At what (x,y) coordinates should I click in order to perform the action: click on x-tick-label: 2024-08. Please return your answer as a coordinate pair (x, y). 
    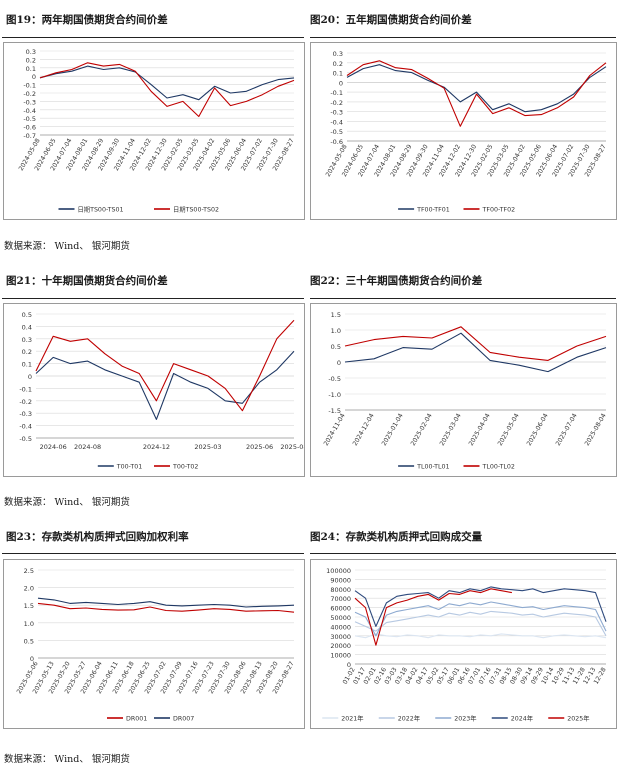
    Looking at the image, I should click on (87, 447).